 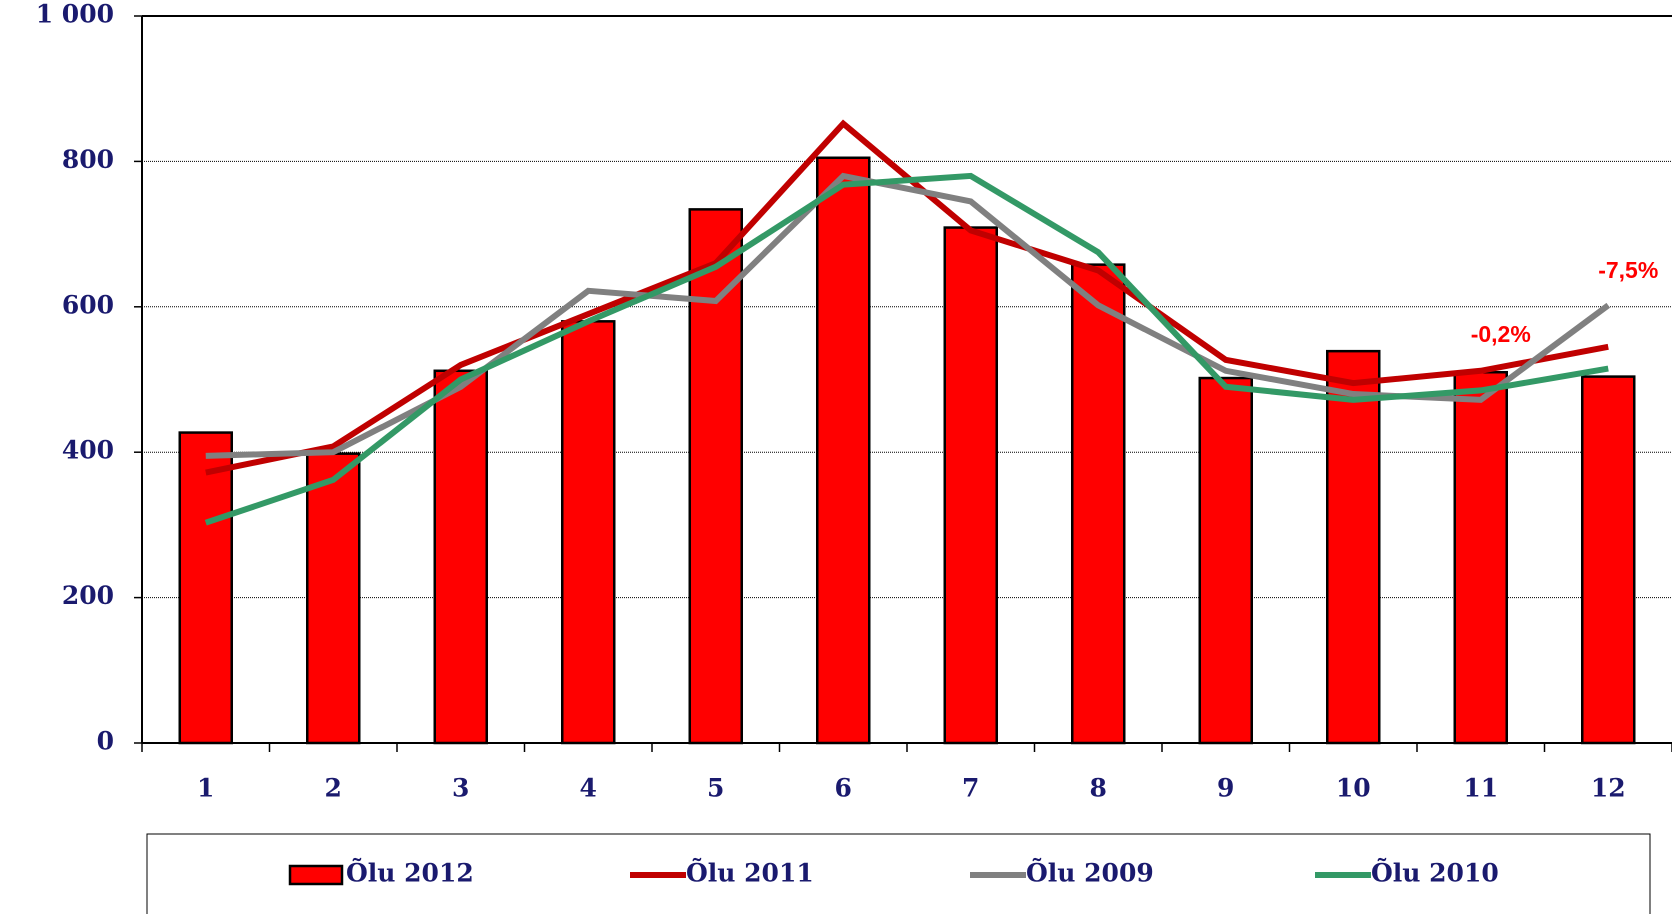 I want to click on x-tick-label: 3, so click(x=460, y=788).